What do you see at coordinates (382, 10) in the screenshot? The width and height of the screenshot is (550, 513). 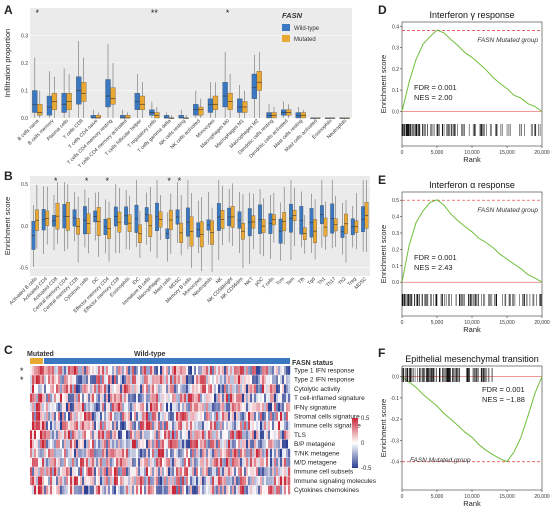 I see `panel-label-d: D` at bounding box center [382, 10].